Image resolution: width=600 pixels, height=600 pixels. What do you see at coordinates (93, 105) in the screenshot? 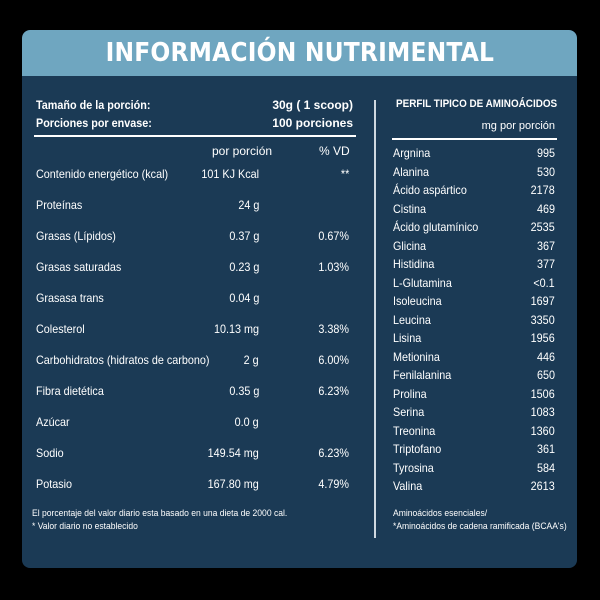
I see `serving-size-label: Tamaño de la porción:` at bounding box center [93, 105].